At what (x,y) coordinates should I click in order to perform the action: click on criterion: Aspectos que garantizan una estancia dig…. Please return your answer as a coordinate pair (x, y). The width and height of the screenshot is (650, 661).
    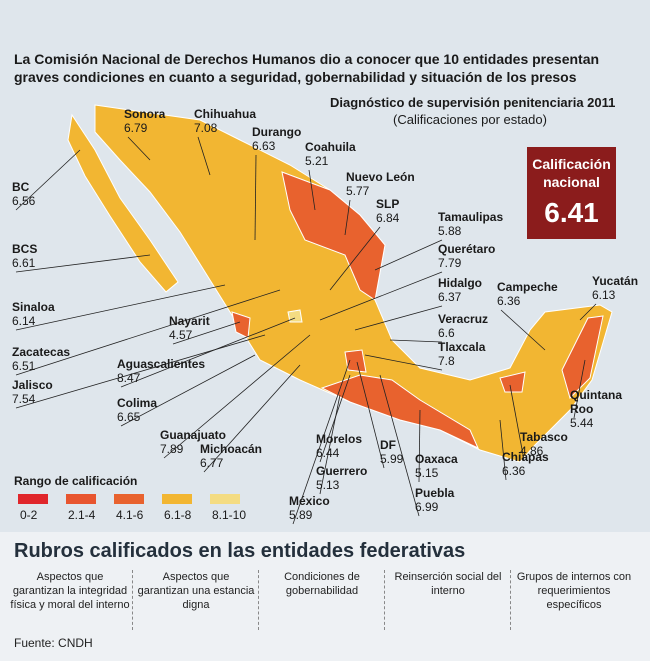
    Looking at the image, I should click on (196, 591).